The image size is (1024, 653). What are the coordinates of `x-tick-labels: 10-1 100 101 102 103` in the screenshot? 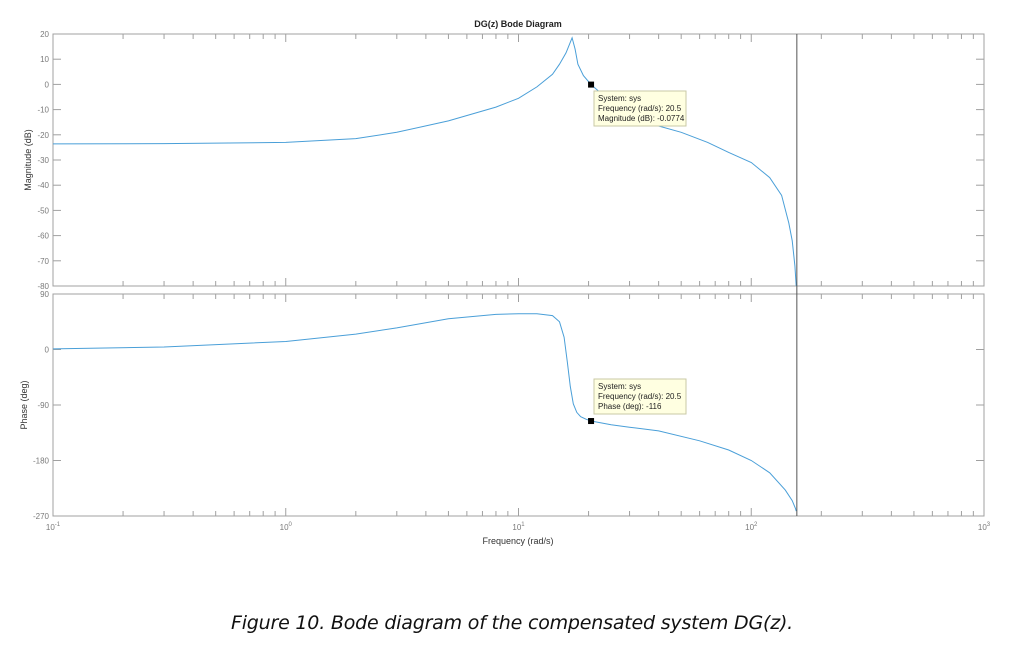 It's located at (518, 527).